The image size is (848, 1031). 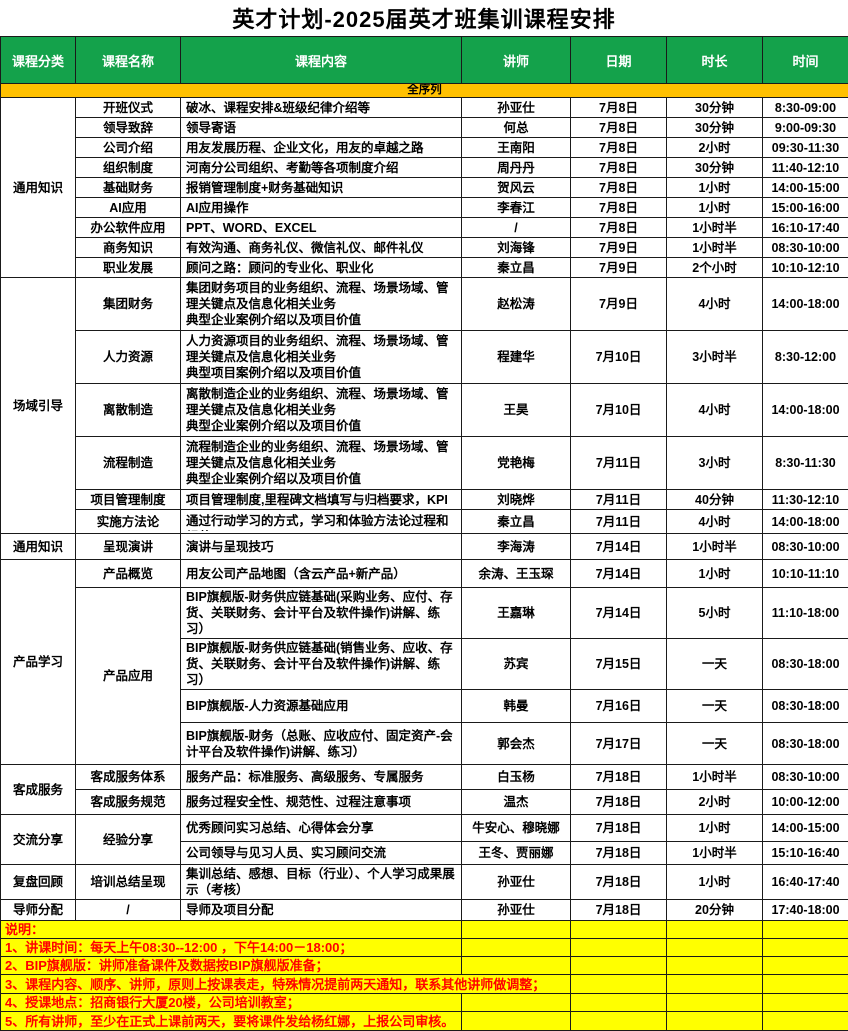 I want to click on cell-course-name: 实施方法论, so click(x=128, y=522).